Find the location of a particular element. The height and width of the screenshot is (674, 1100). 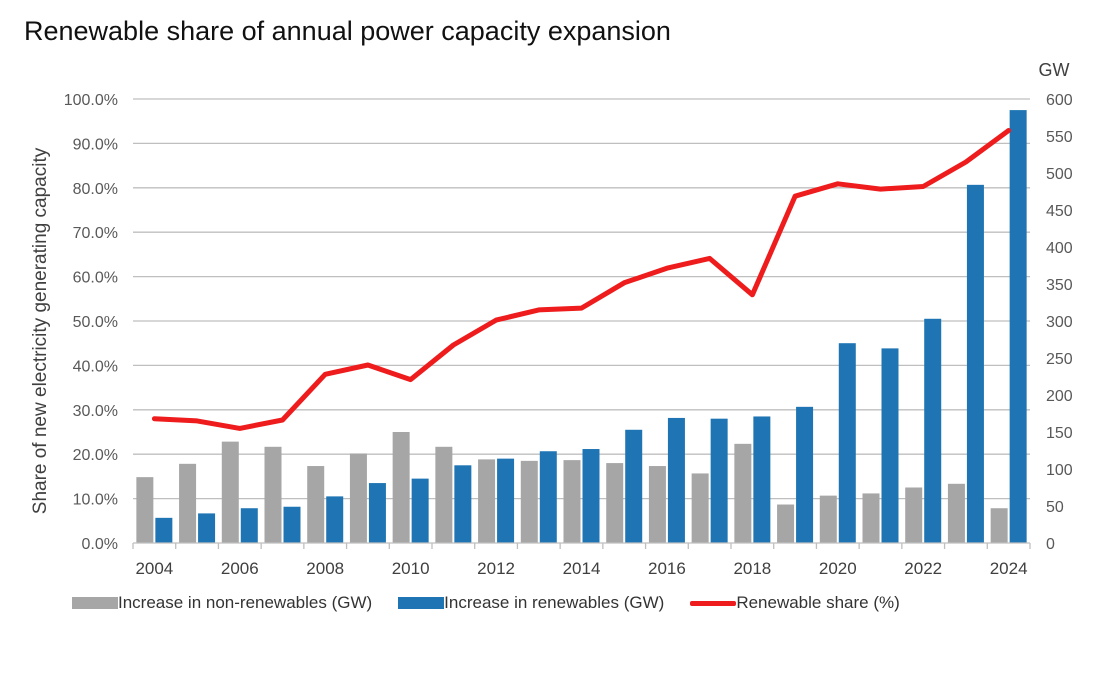

legend-swatch-renewables is located at coordinates (421, 603).